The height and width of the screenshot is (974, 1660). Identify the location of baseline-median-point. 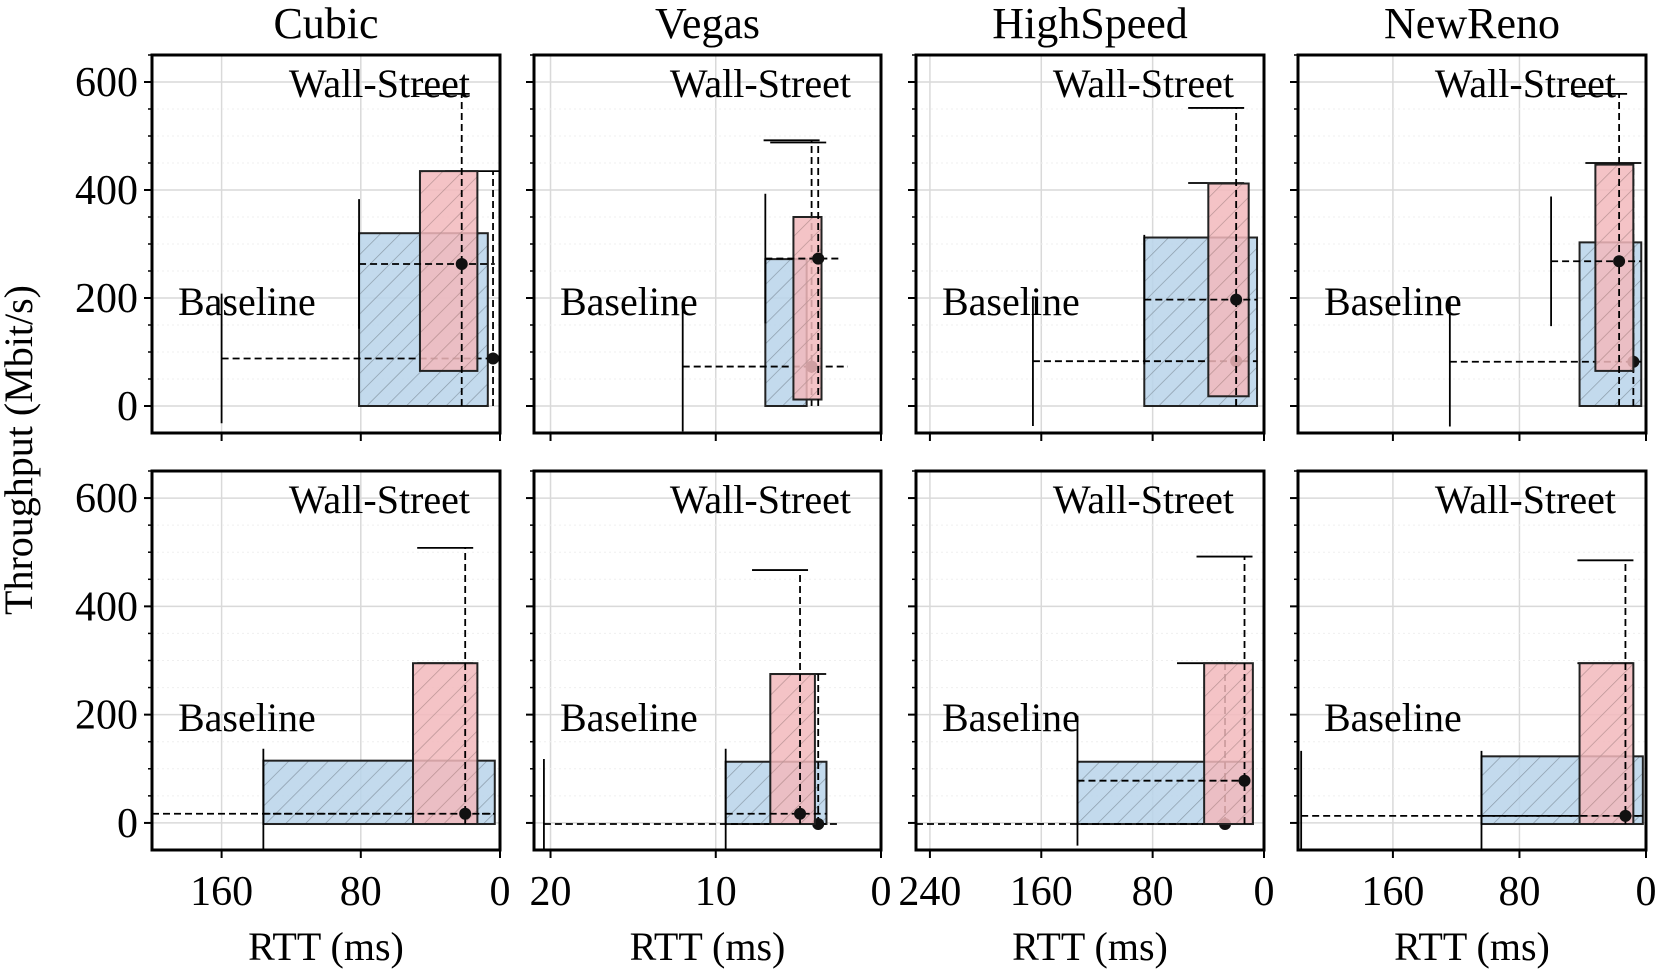
(493, 358).